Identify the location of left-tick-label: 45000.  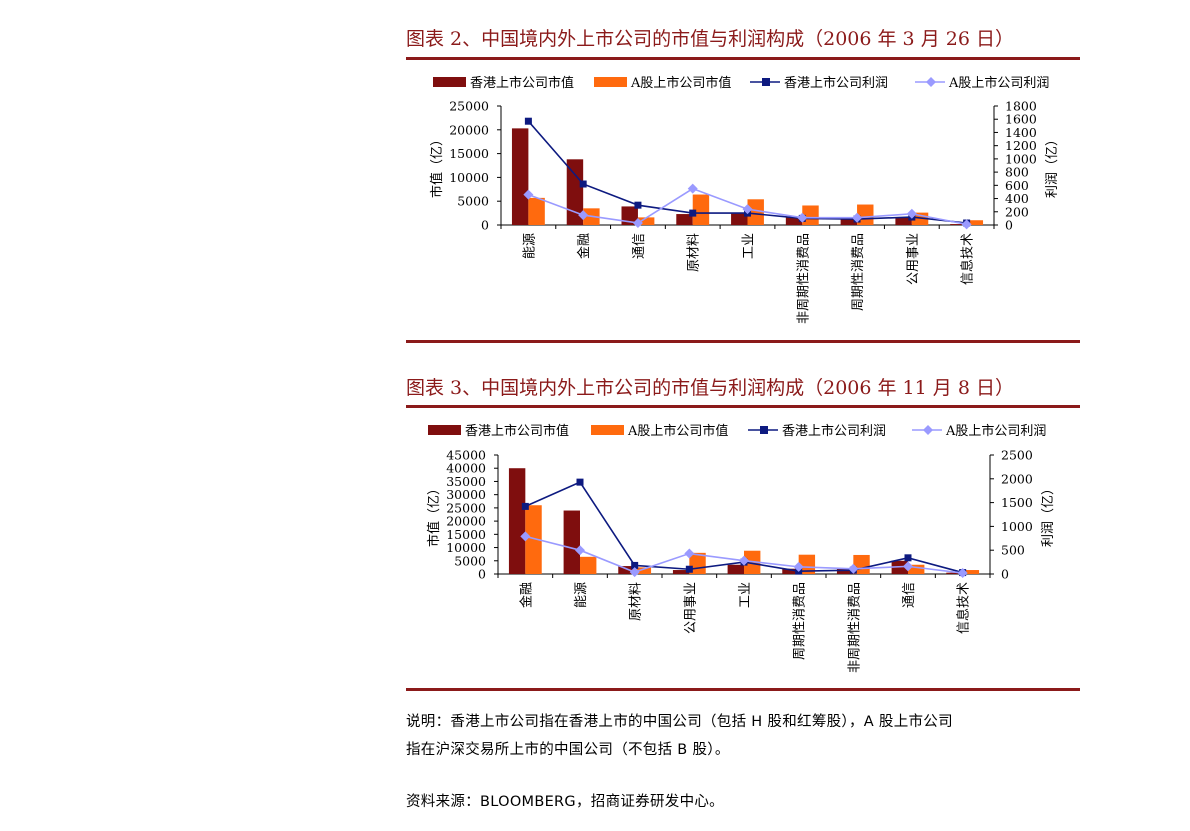
(466, 455).